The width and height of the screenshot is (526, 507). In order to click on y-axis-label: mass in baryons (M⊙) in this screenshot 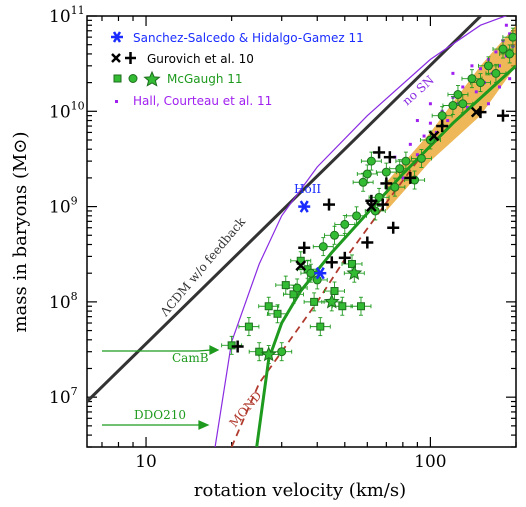, I will do `click(20, 231)`.